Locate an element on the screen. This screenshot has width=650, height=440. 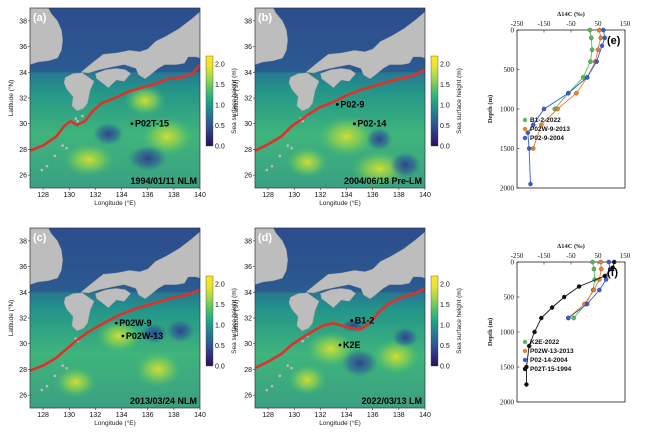
colorbar-label: Sea surface height (m) is located at coordinates (459, 101).